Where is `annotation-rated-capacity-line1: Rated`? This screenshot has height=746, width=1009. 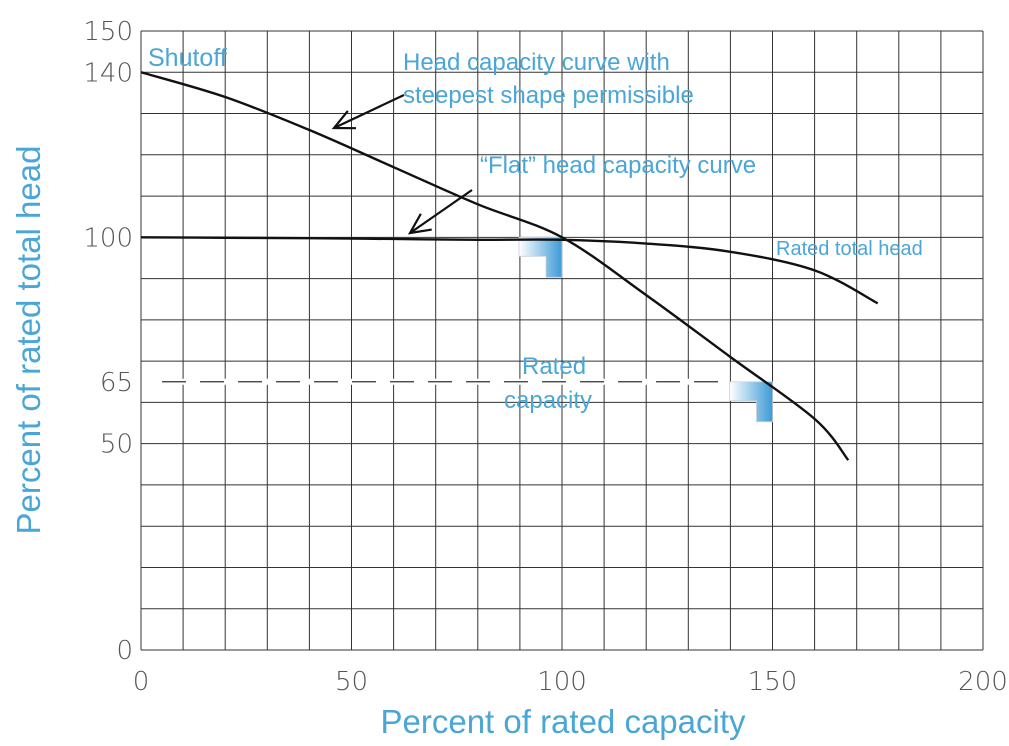 annotation-rated-capacity-line1: Rated is located at coordinates (554, 366).